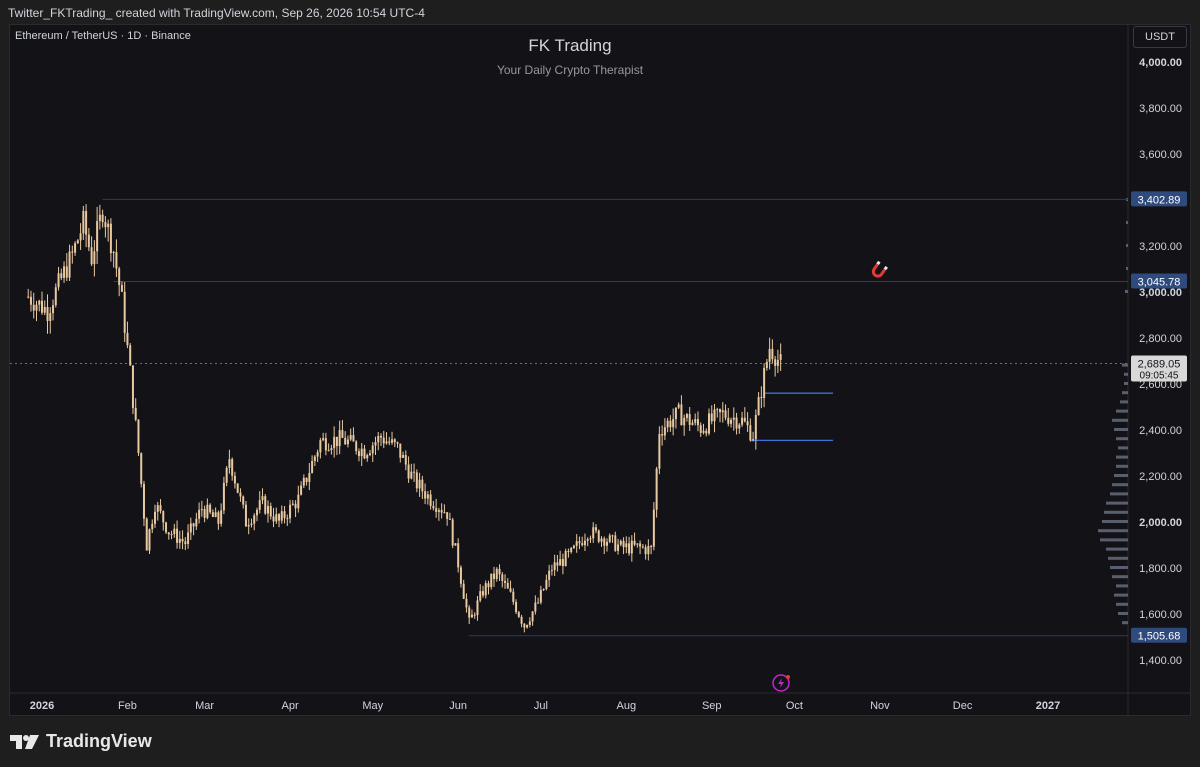 This screenshot has width=1200, height=767. I want to click on y-tick-label: 4,000.00, so click(1160, 63).